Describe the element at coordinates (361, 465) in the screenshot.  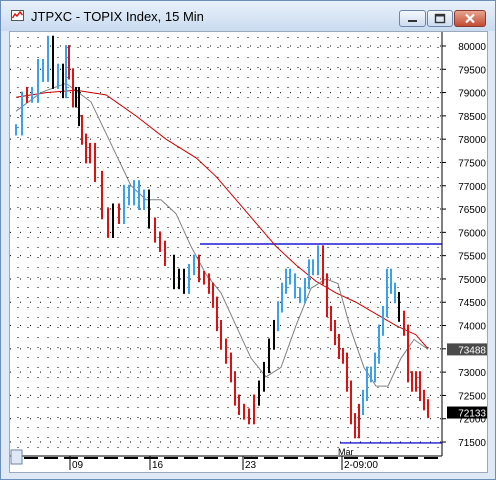
I see `time-tick-label: 2-09:00` at that location.